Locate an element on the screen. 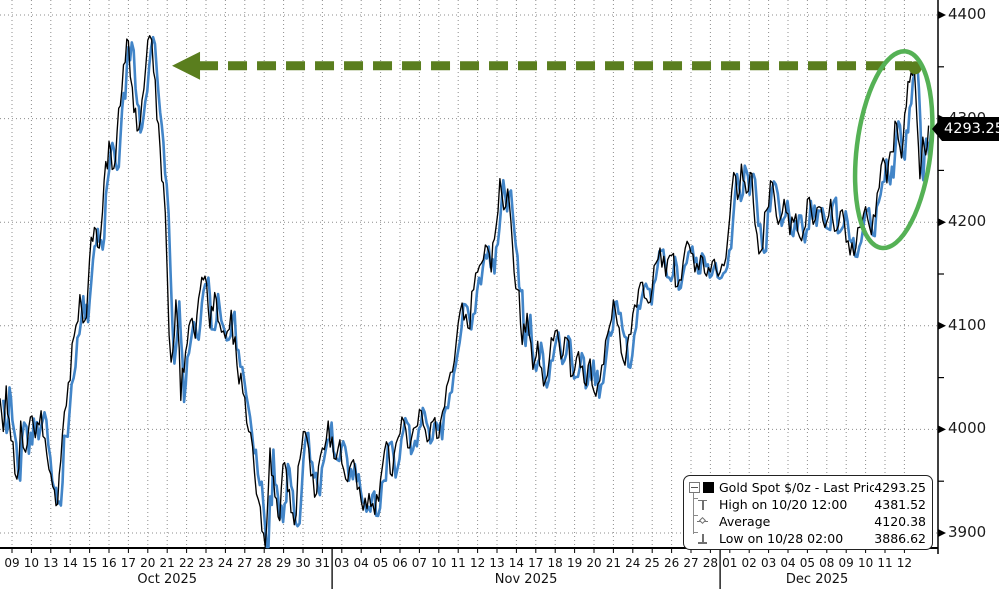  x-axis-day-label: 02 is located at coordinates (749, 563).